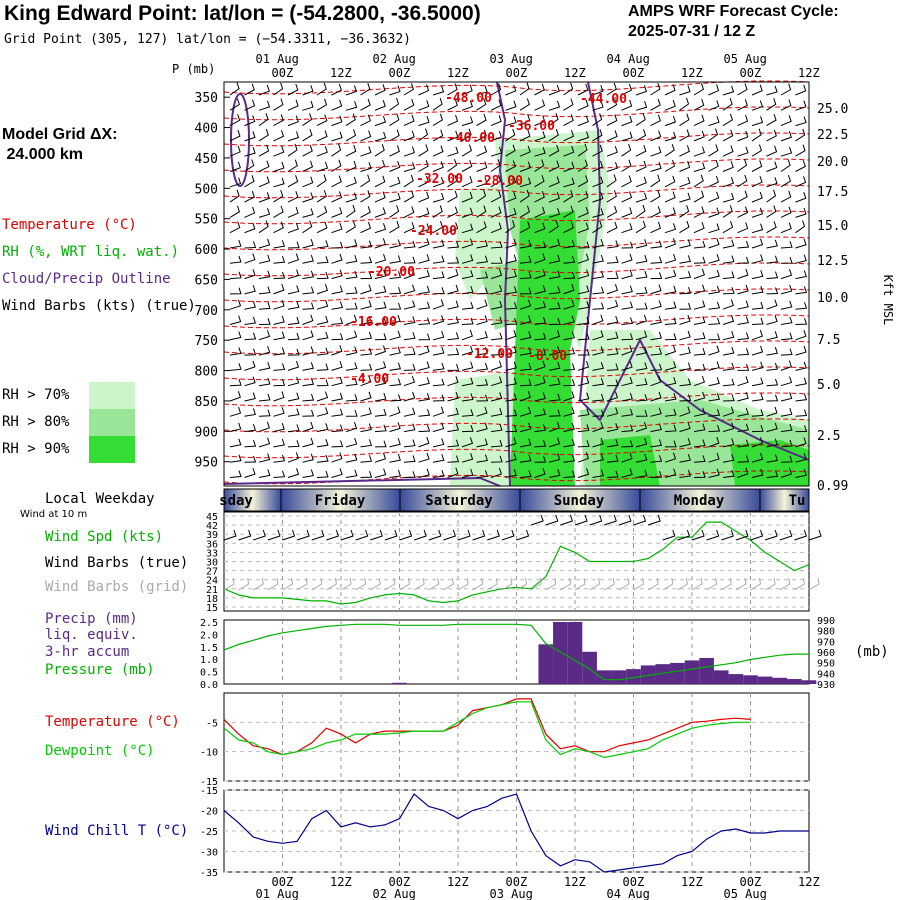 The image size is (900, 900). What do you see at coordinates (100, 751) in the screenshot?
I see `dewpoint-label: Dewpoint (°C)` at bounding box center [100, 751].